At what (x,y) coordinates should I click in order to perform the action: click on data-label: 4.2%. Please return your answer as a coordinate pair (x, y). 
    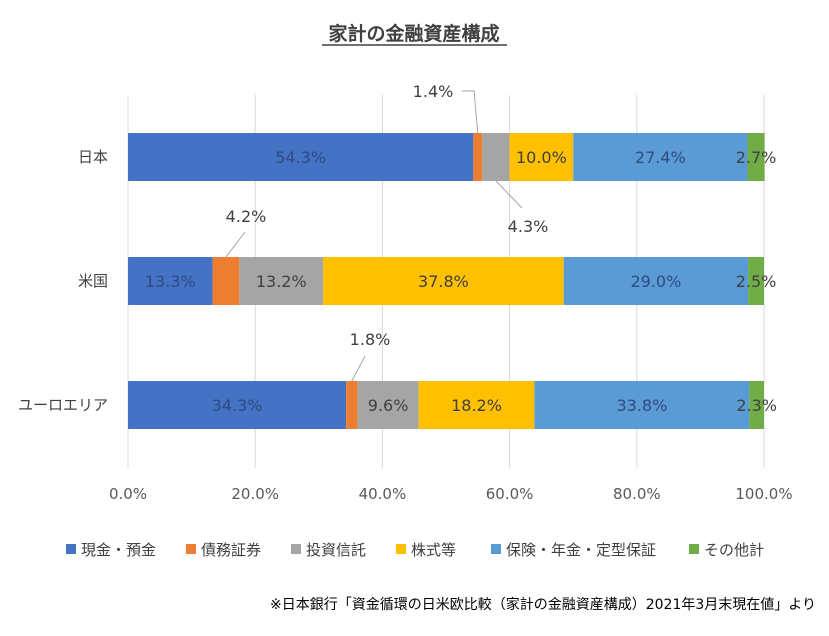
    Looking at the image, I should click on (246, 216).